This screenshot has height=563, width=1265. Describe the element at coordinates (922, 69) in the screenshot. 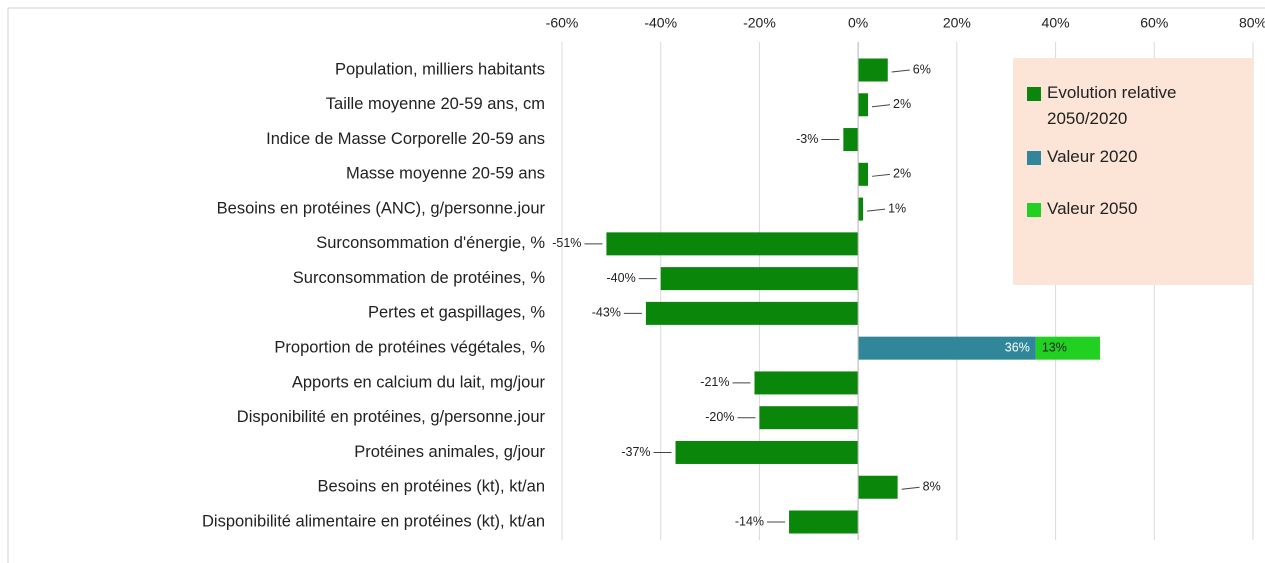

I see `value-label: 6%` at that location.